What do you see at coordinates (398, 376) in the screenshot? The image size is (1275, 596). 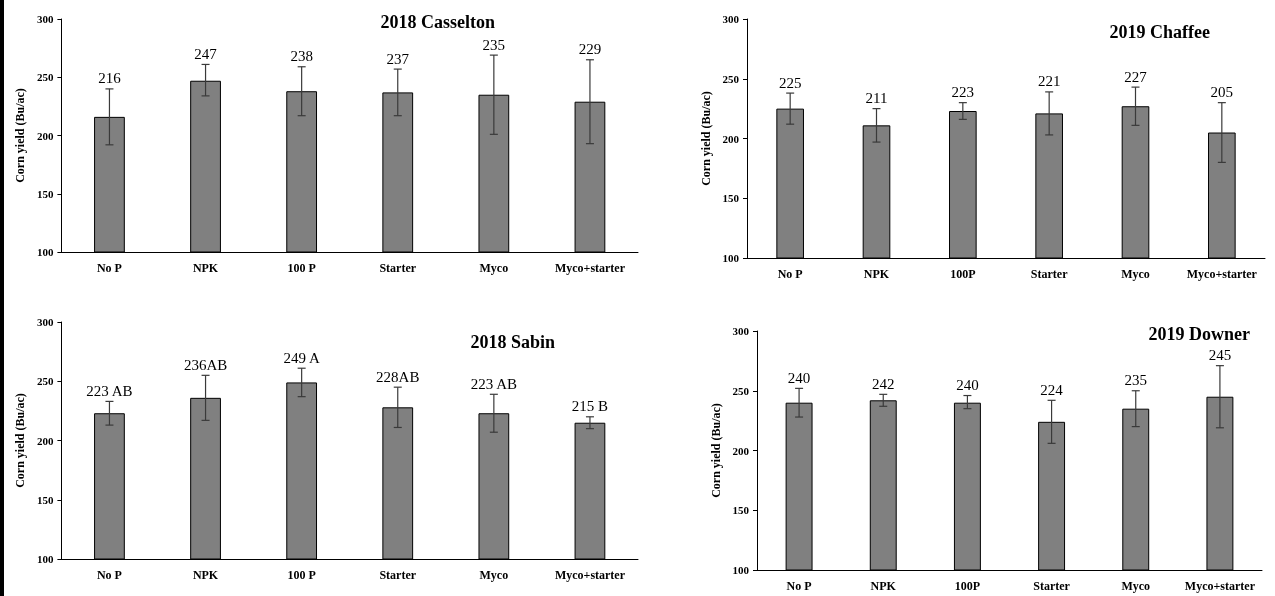 I see `data-label: 228AB` at bounding box center [398, 376].